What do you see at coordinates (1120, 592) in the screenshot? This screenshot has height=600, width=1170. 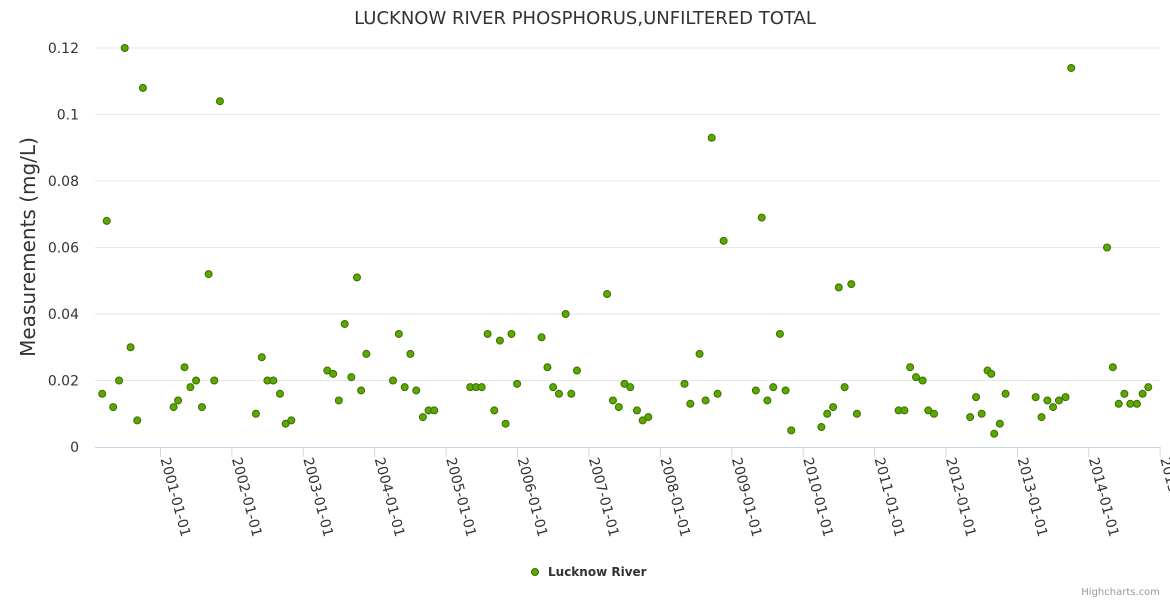 I see `credits-link: Highcharts.com` at bounding box center [1120, 592].